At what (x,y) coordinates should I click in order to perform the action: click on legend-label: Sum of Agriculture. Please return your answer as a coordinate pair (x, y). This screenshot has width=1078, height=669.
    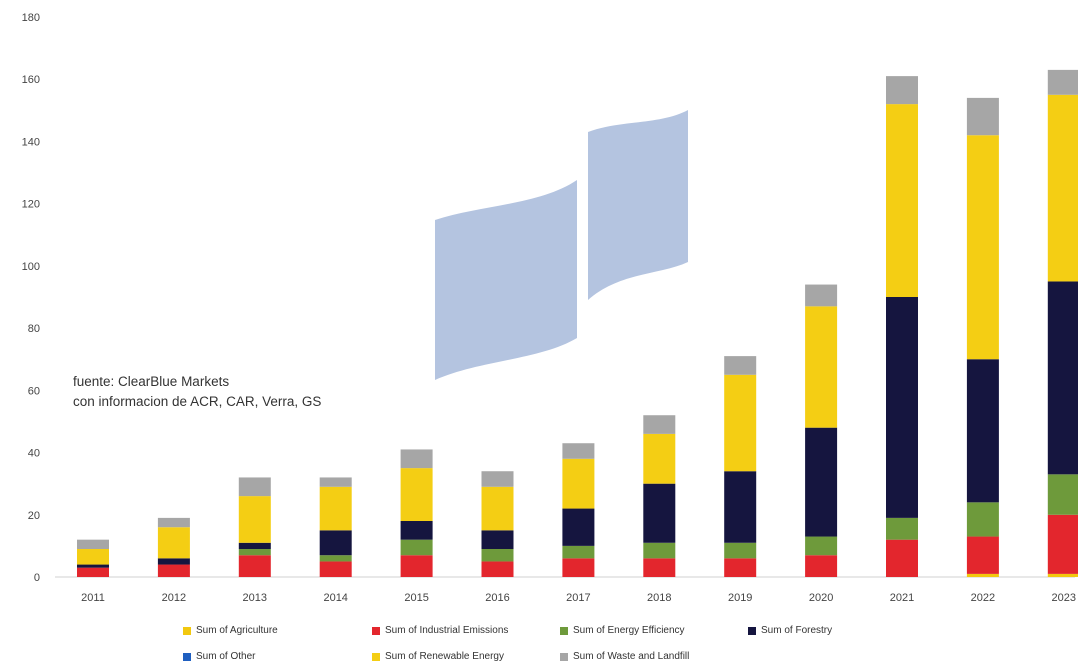
    Looking at the image, I should click on (237, 630).